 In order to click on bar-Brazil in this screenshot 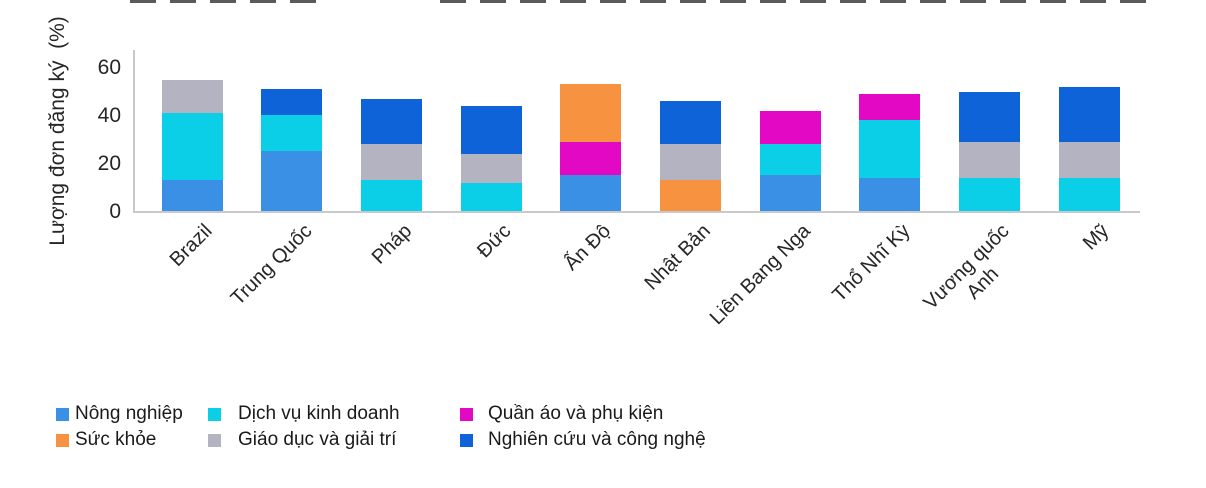, I will do `click(192, 145)`.